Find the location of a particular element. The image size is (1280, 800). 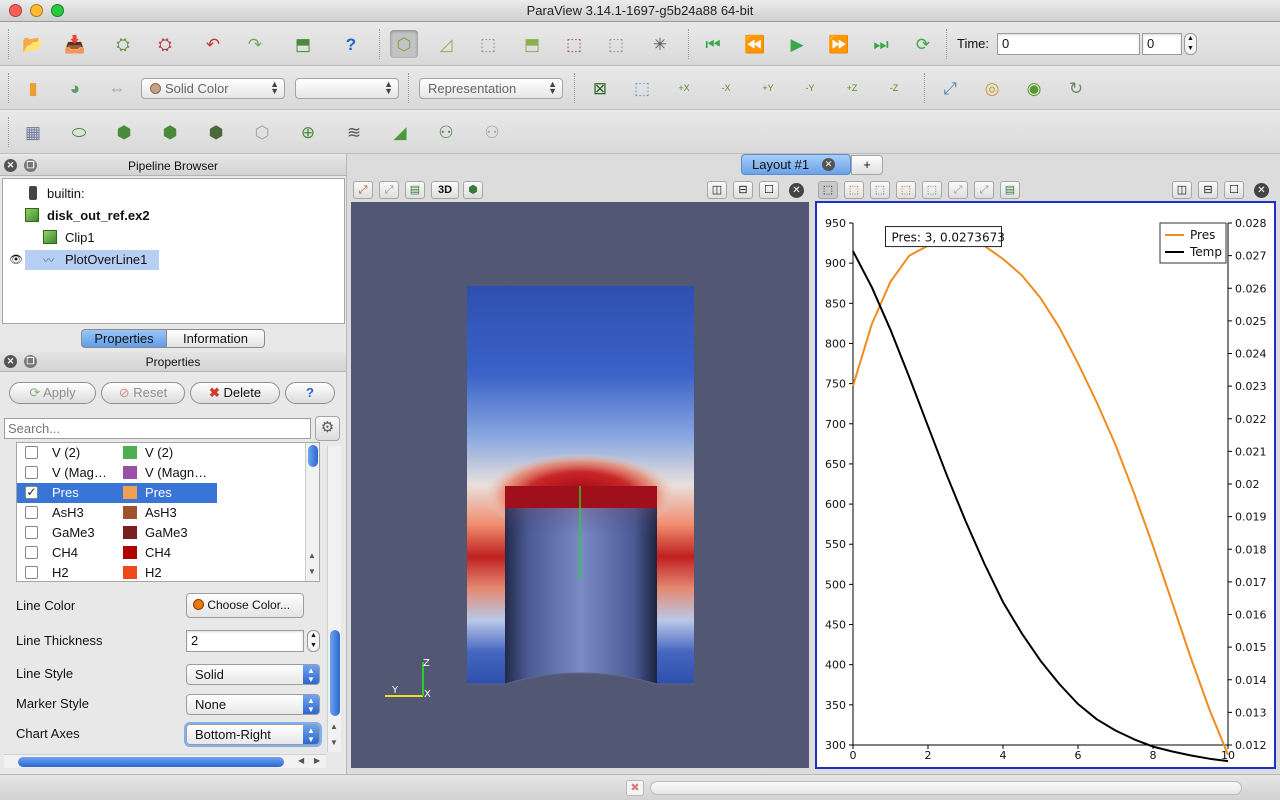

chart-toggle-selection-icon: ⬚ is located at coordinates (932, 190).